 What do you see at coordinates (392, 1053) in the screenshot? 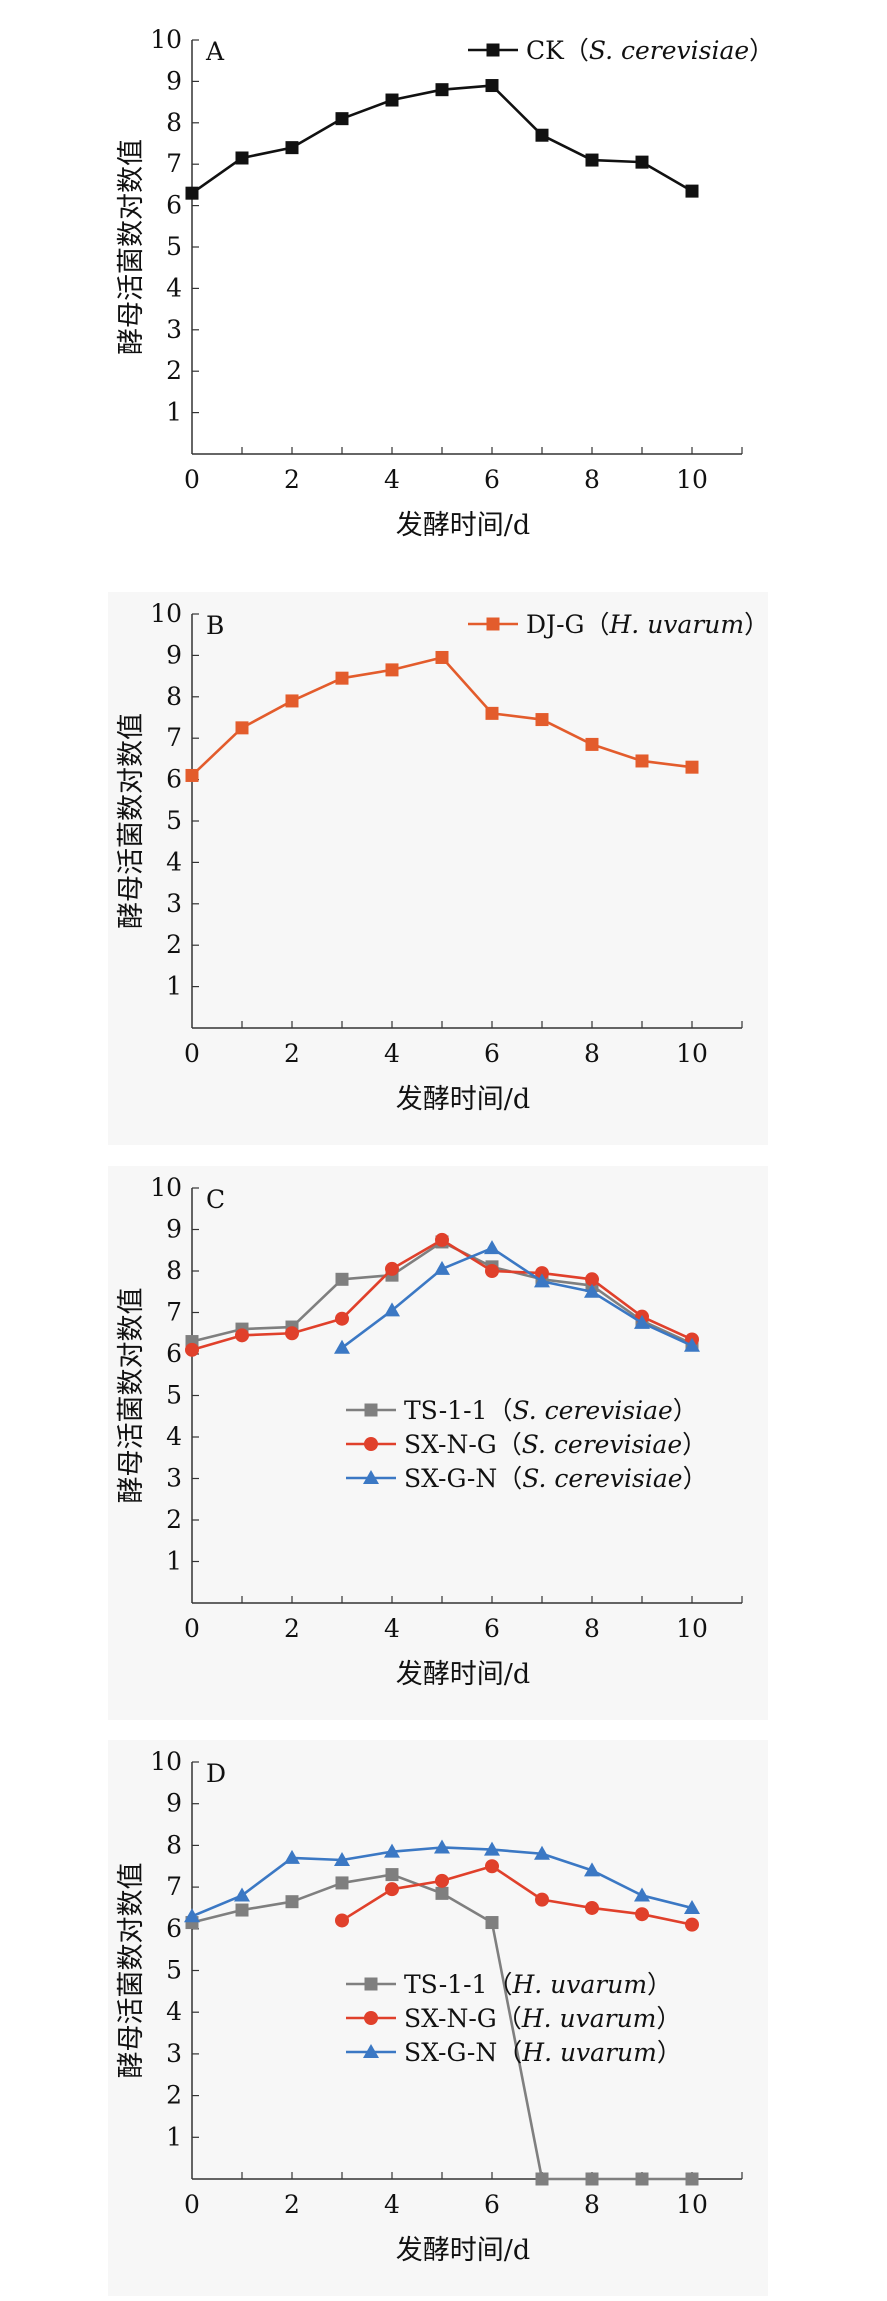
I see `chart-b-x-tick-label: 4` at bounding box center [392, 1053].